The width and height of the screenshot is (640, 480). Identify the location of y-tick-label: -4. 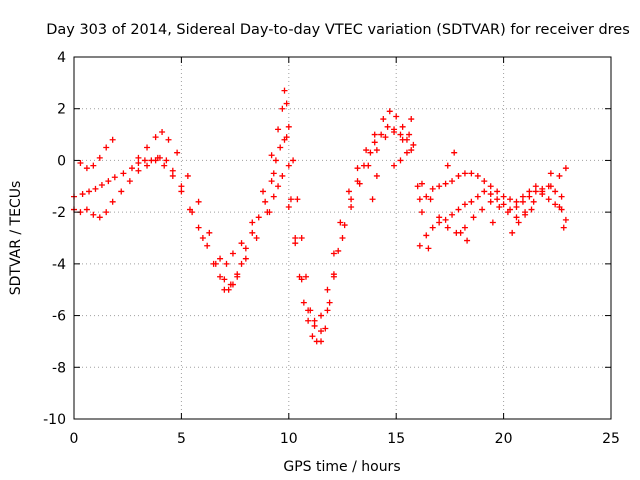
(59, 265).